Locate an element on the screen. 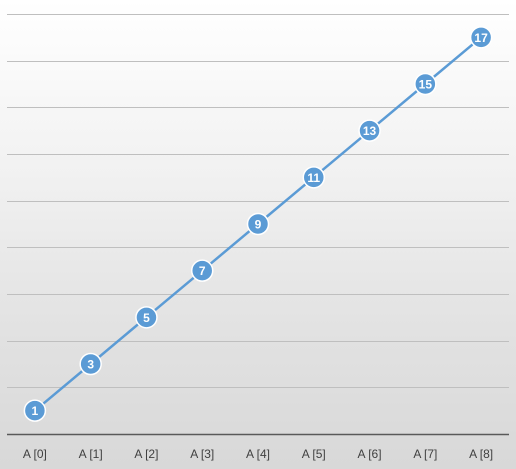 This screenshot has width=516, height=469. data-label: 7 is located at coordinates (202, 271).